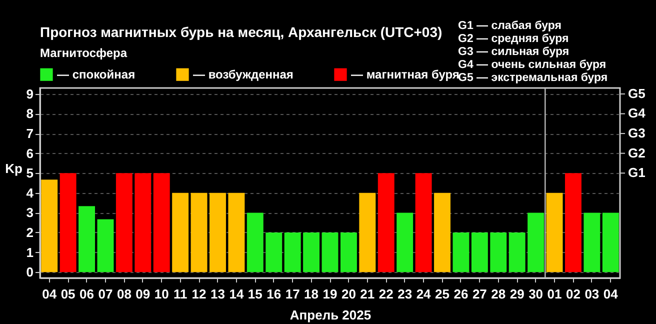  I want to click on x-tick-label: 25, so click(442, 294).